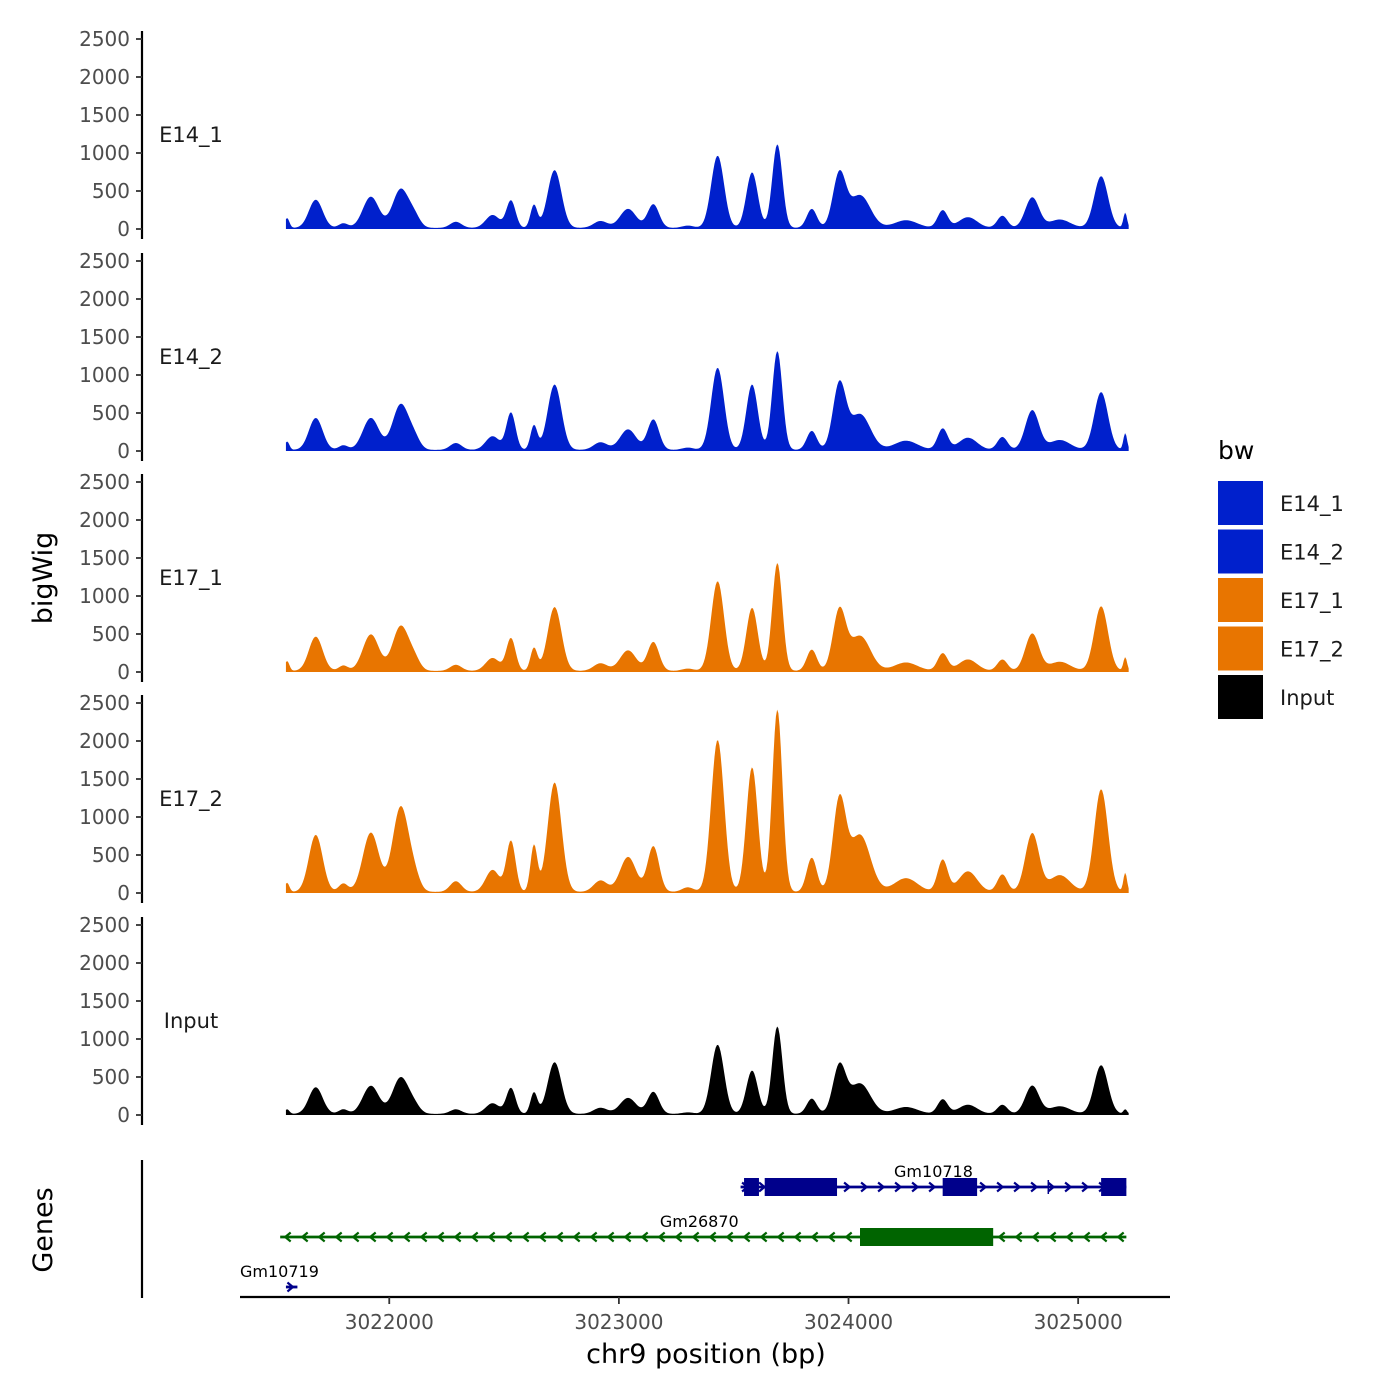 The image size is (1400, 1400). I want to click on track-label: E17_2, so click(191, 799).